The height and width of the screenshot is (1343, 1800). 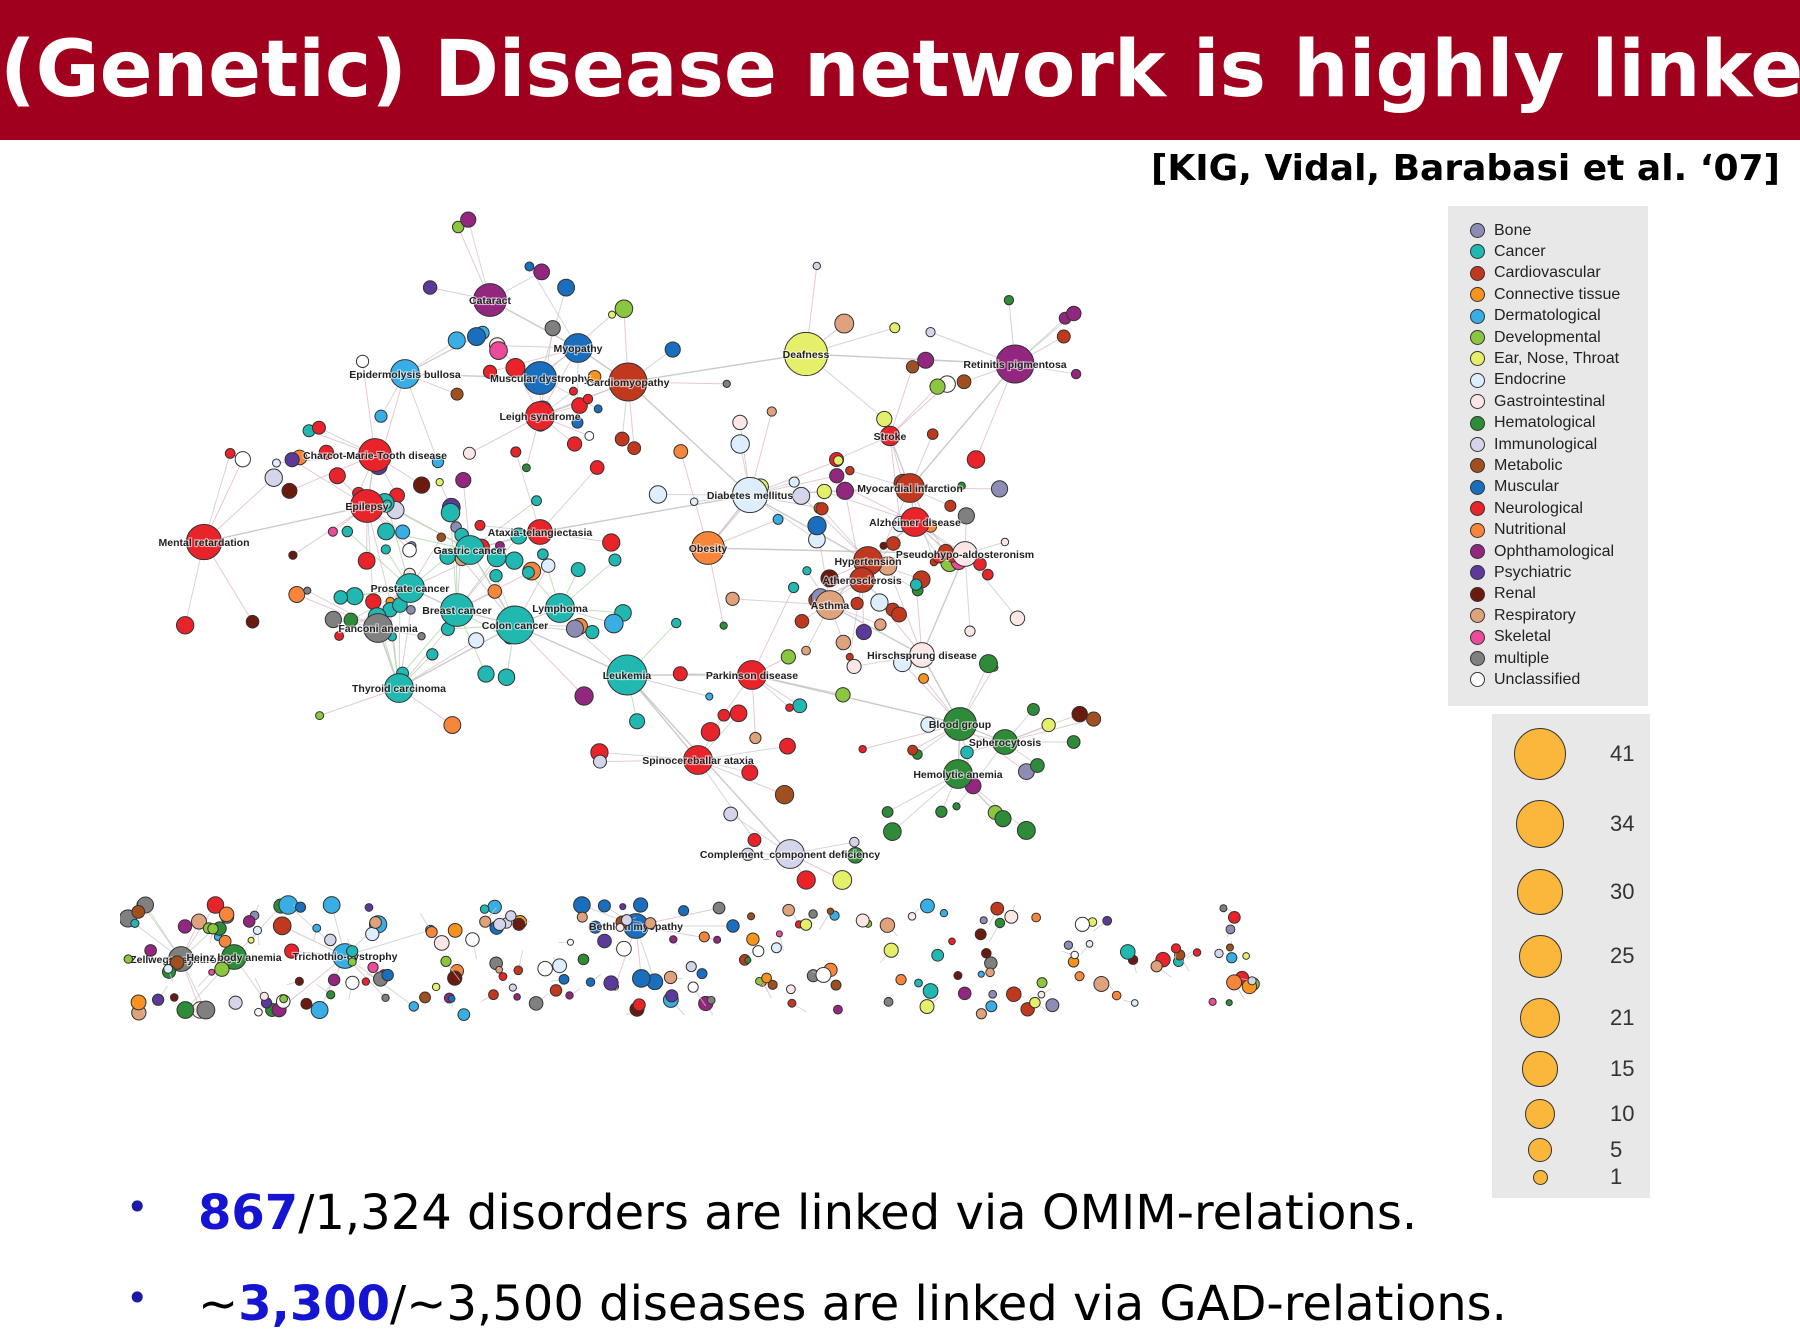 What do you see at coordinates (862, 581) in the screenshot?
I see `disease-label-atherosclerosis: Atherosclerosis` at bounding box center [862, 581].